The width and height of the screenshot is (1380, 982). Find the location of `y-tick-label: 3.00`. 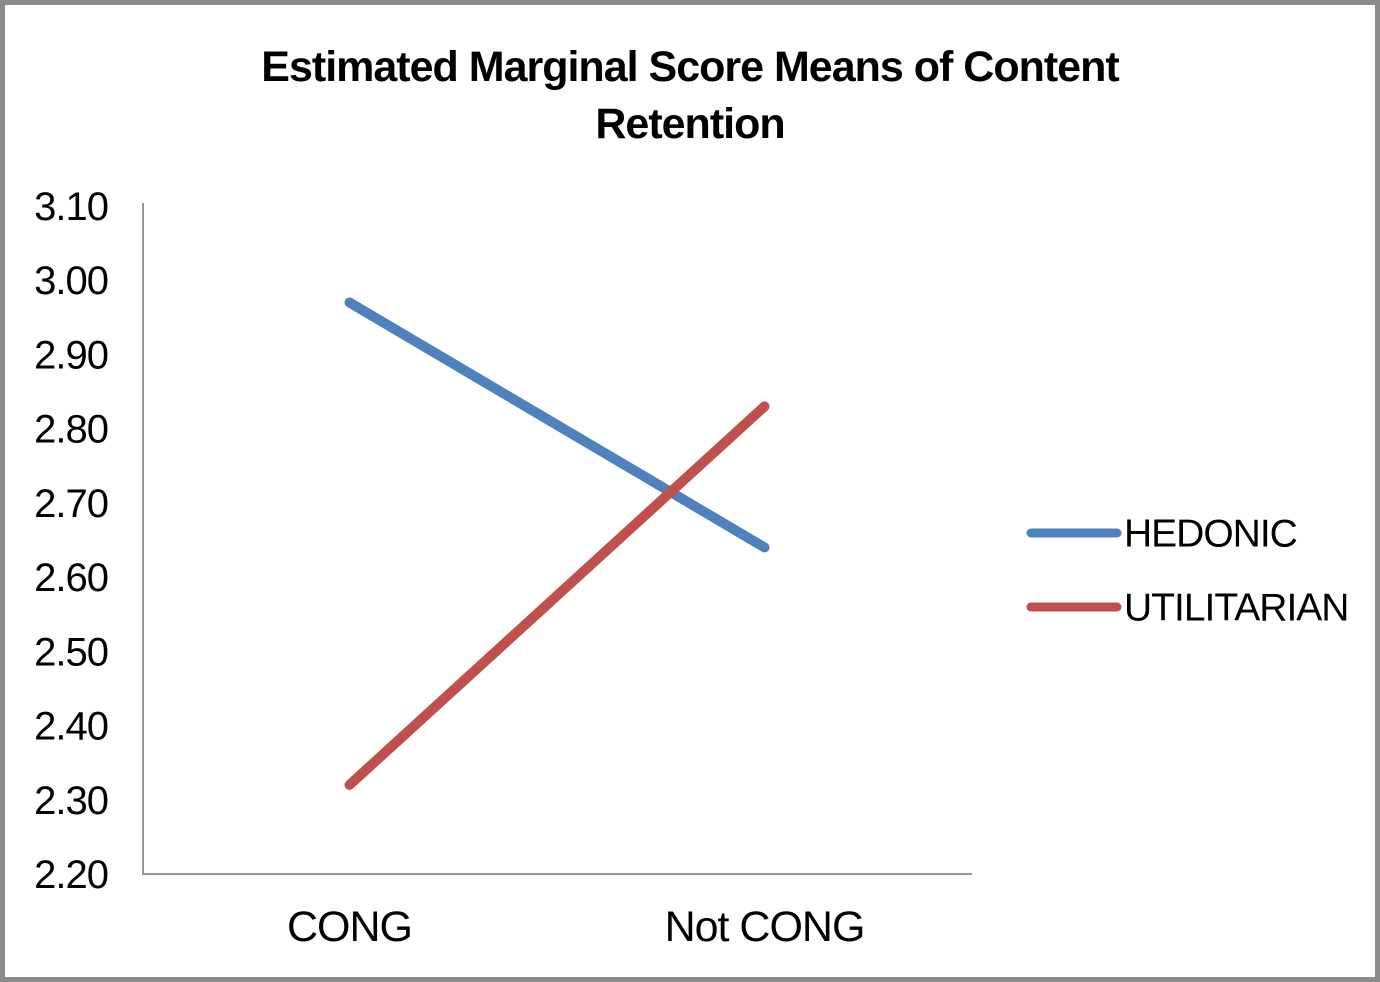

y-tick-label: 3.00 is located at coordinates (71, 281).